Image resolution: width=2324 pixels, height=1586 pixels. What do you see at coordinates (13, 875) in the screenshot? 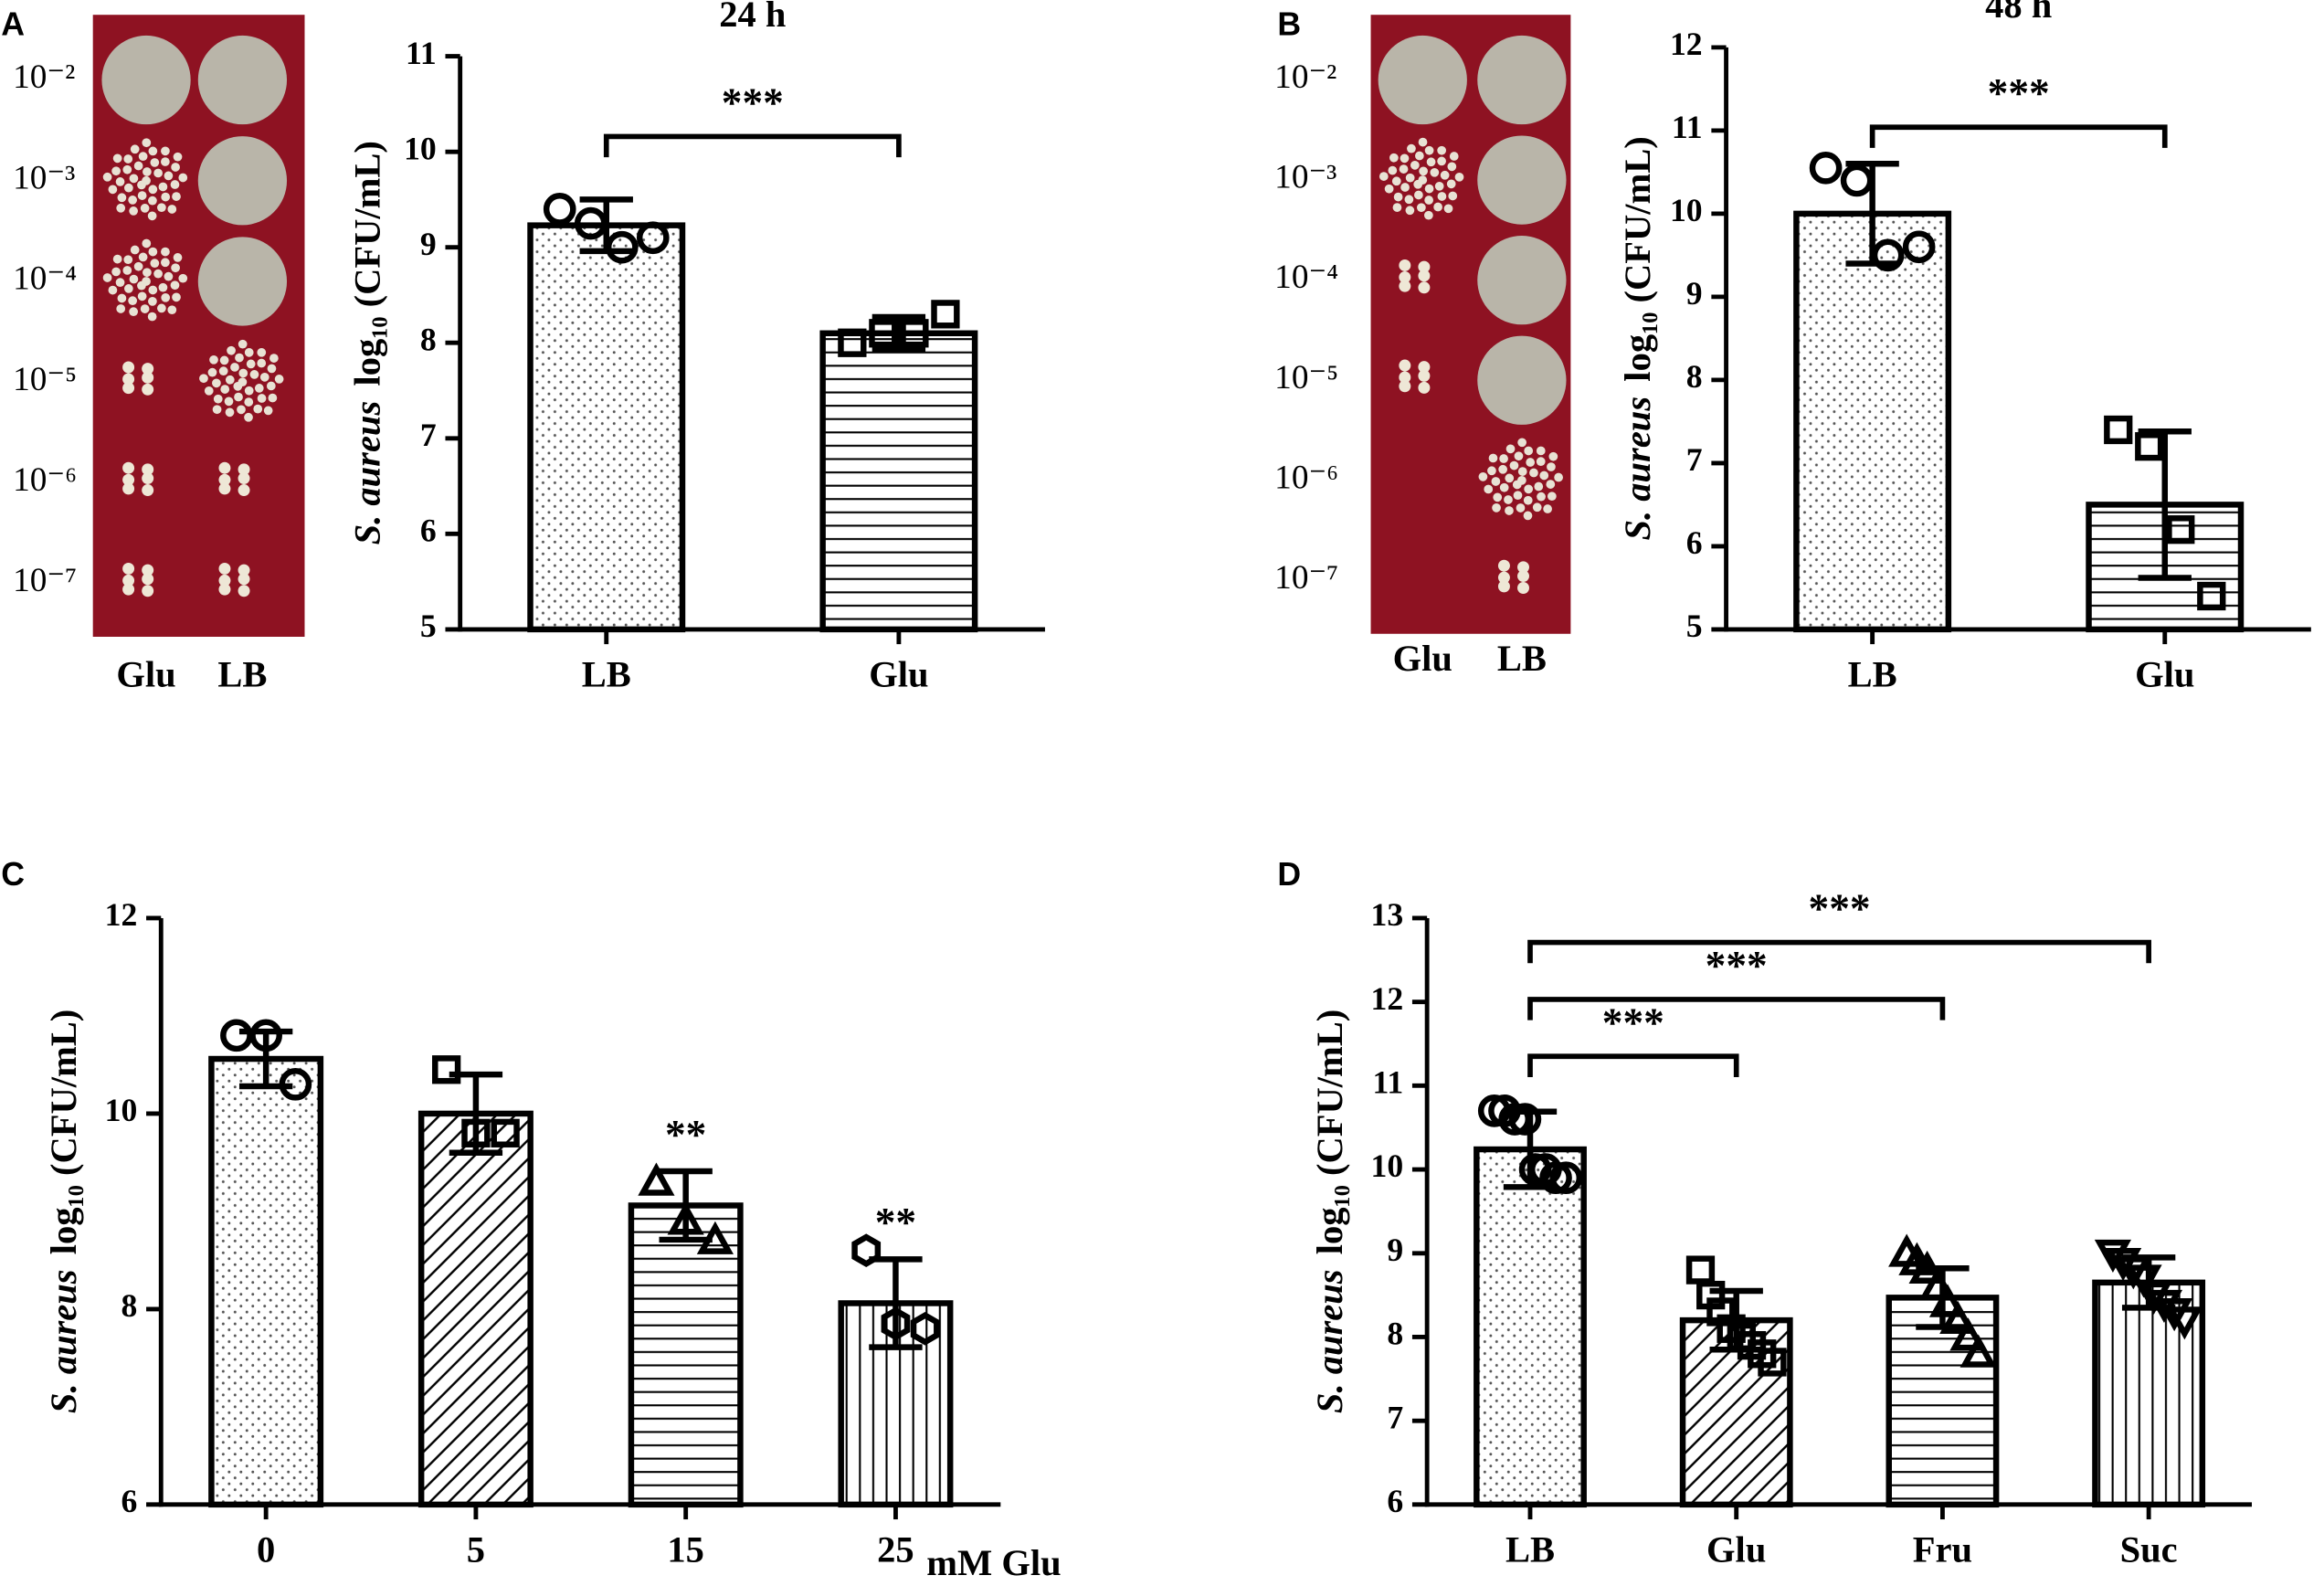
I see `panel-label: C` at bounding box center [13, 875].